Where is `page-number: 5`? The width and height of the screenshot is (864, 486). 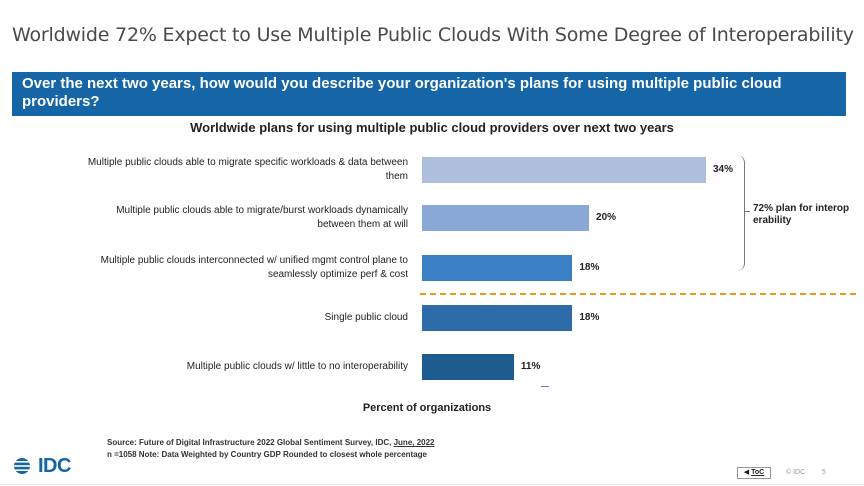 page-number: 5 is located at coordinates (824, 472).